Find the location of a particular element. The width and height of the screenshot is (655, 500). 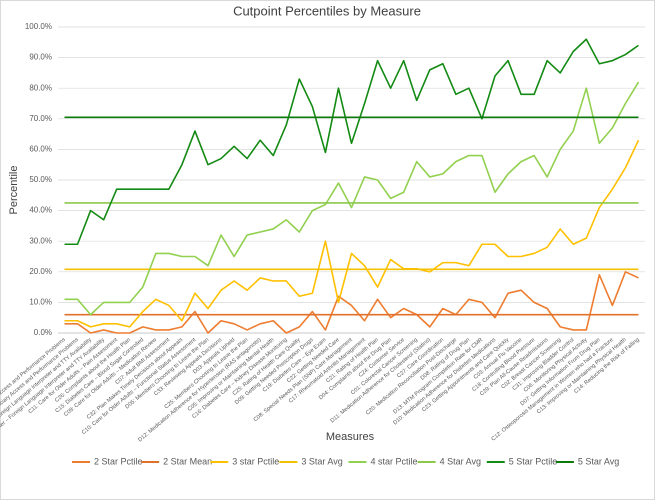

chart-title: Cutpoint Percentiles by Measure is located at coordinates (327, 10).